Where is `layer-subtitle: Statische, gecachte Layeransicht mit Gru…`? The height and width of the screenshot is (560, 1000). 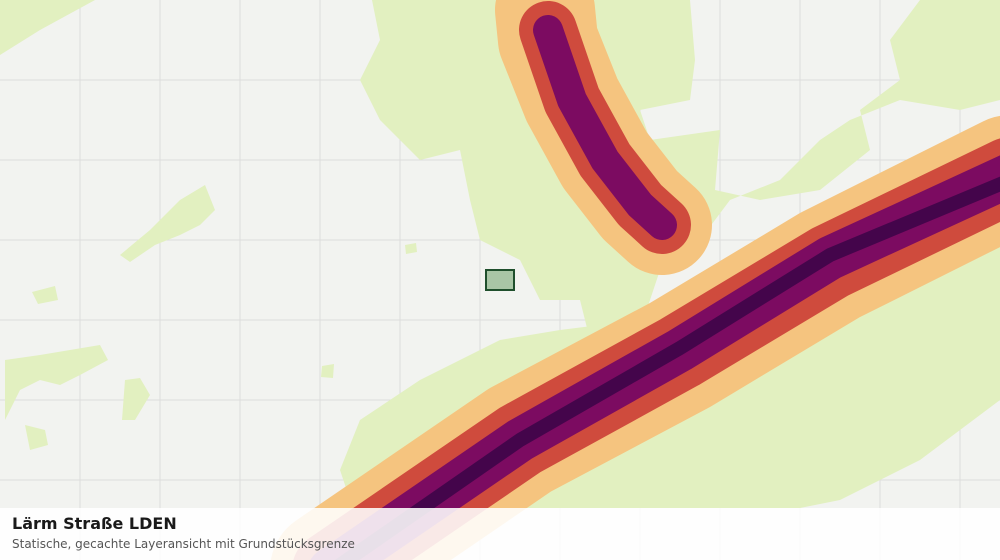
layer-subtitle: Statische, gecachte Layeransicht mit Gru… is located at coordinates (183, 544).